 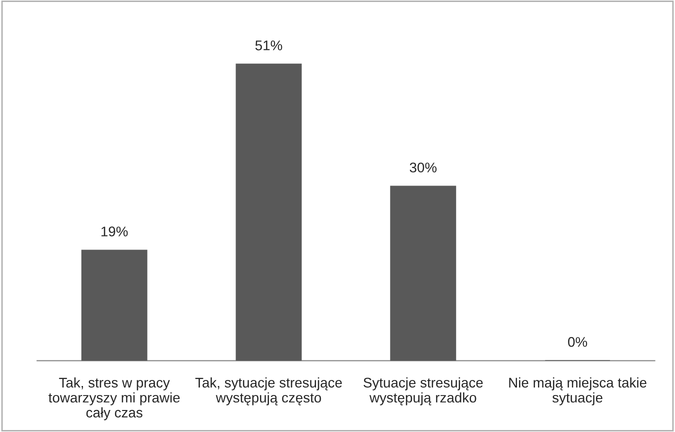 What do you see at coordinates (114, 398) in the screenshot?
I see `x-tick-label: Tak, stres w pracy towarzyszy mi prawie cały czas` at bounding box center [114, 398].